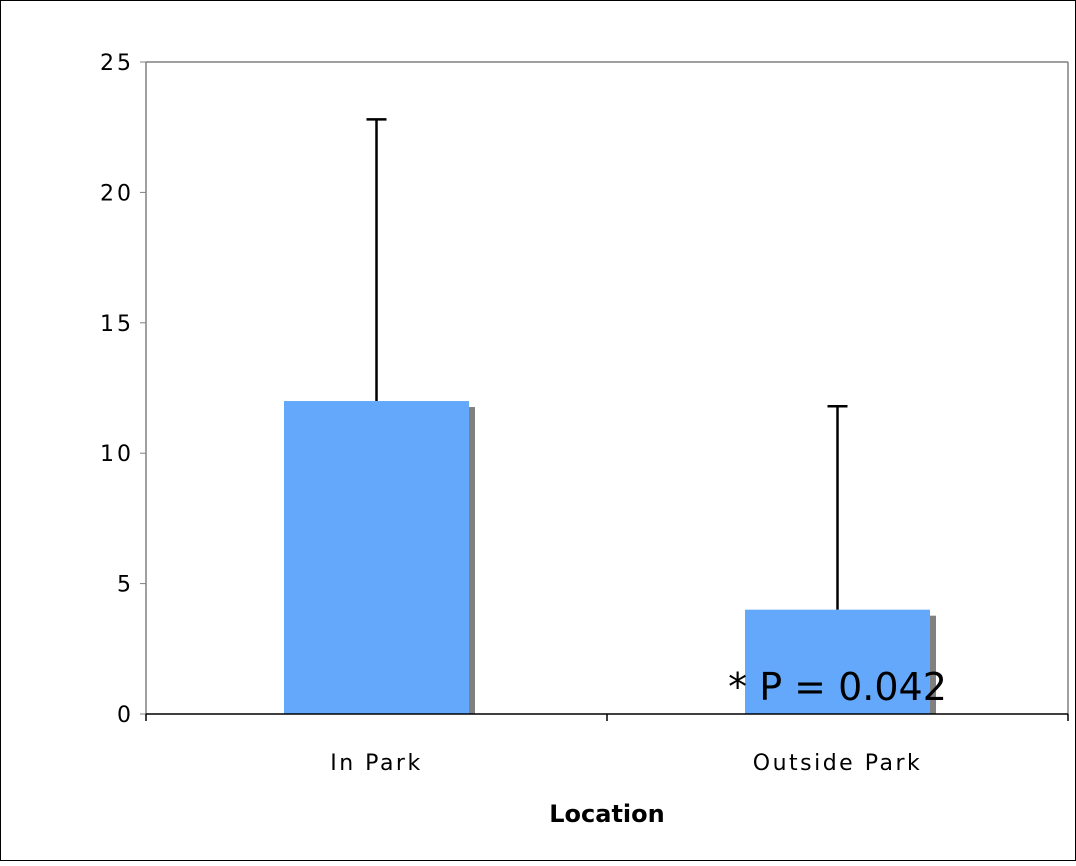  I want to click on y-axis-ticks: 0 5 10 15 20 25, so click(123, 389).